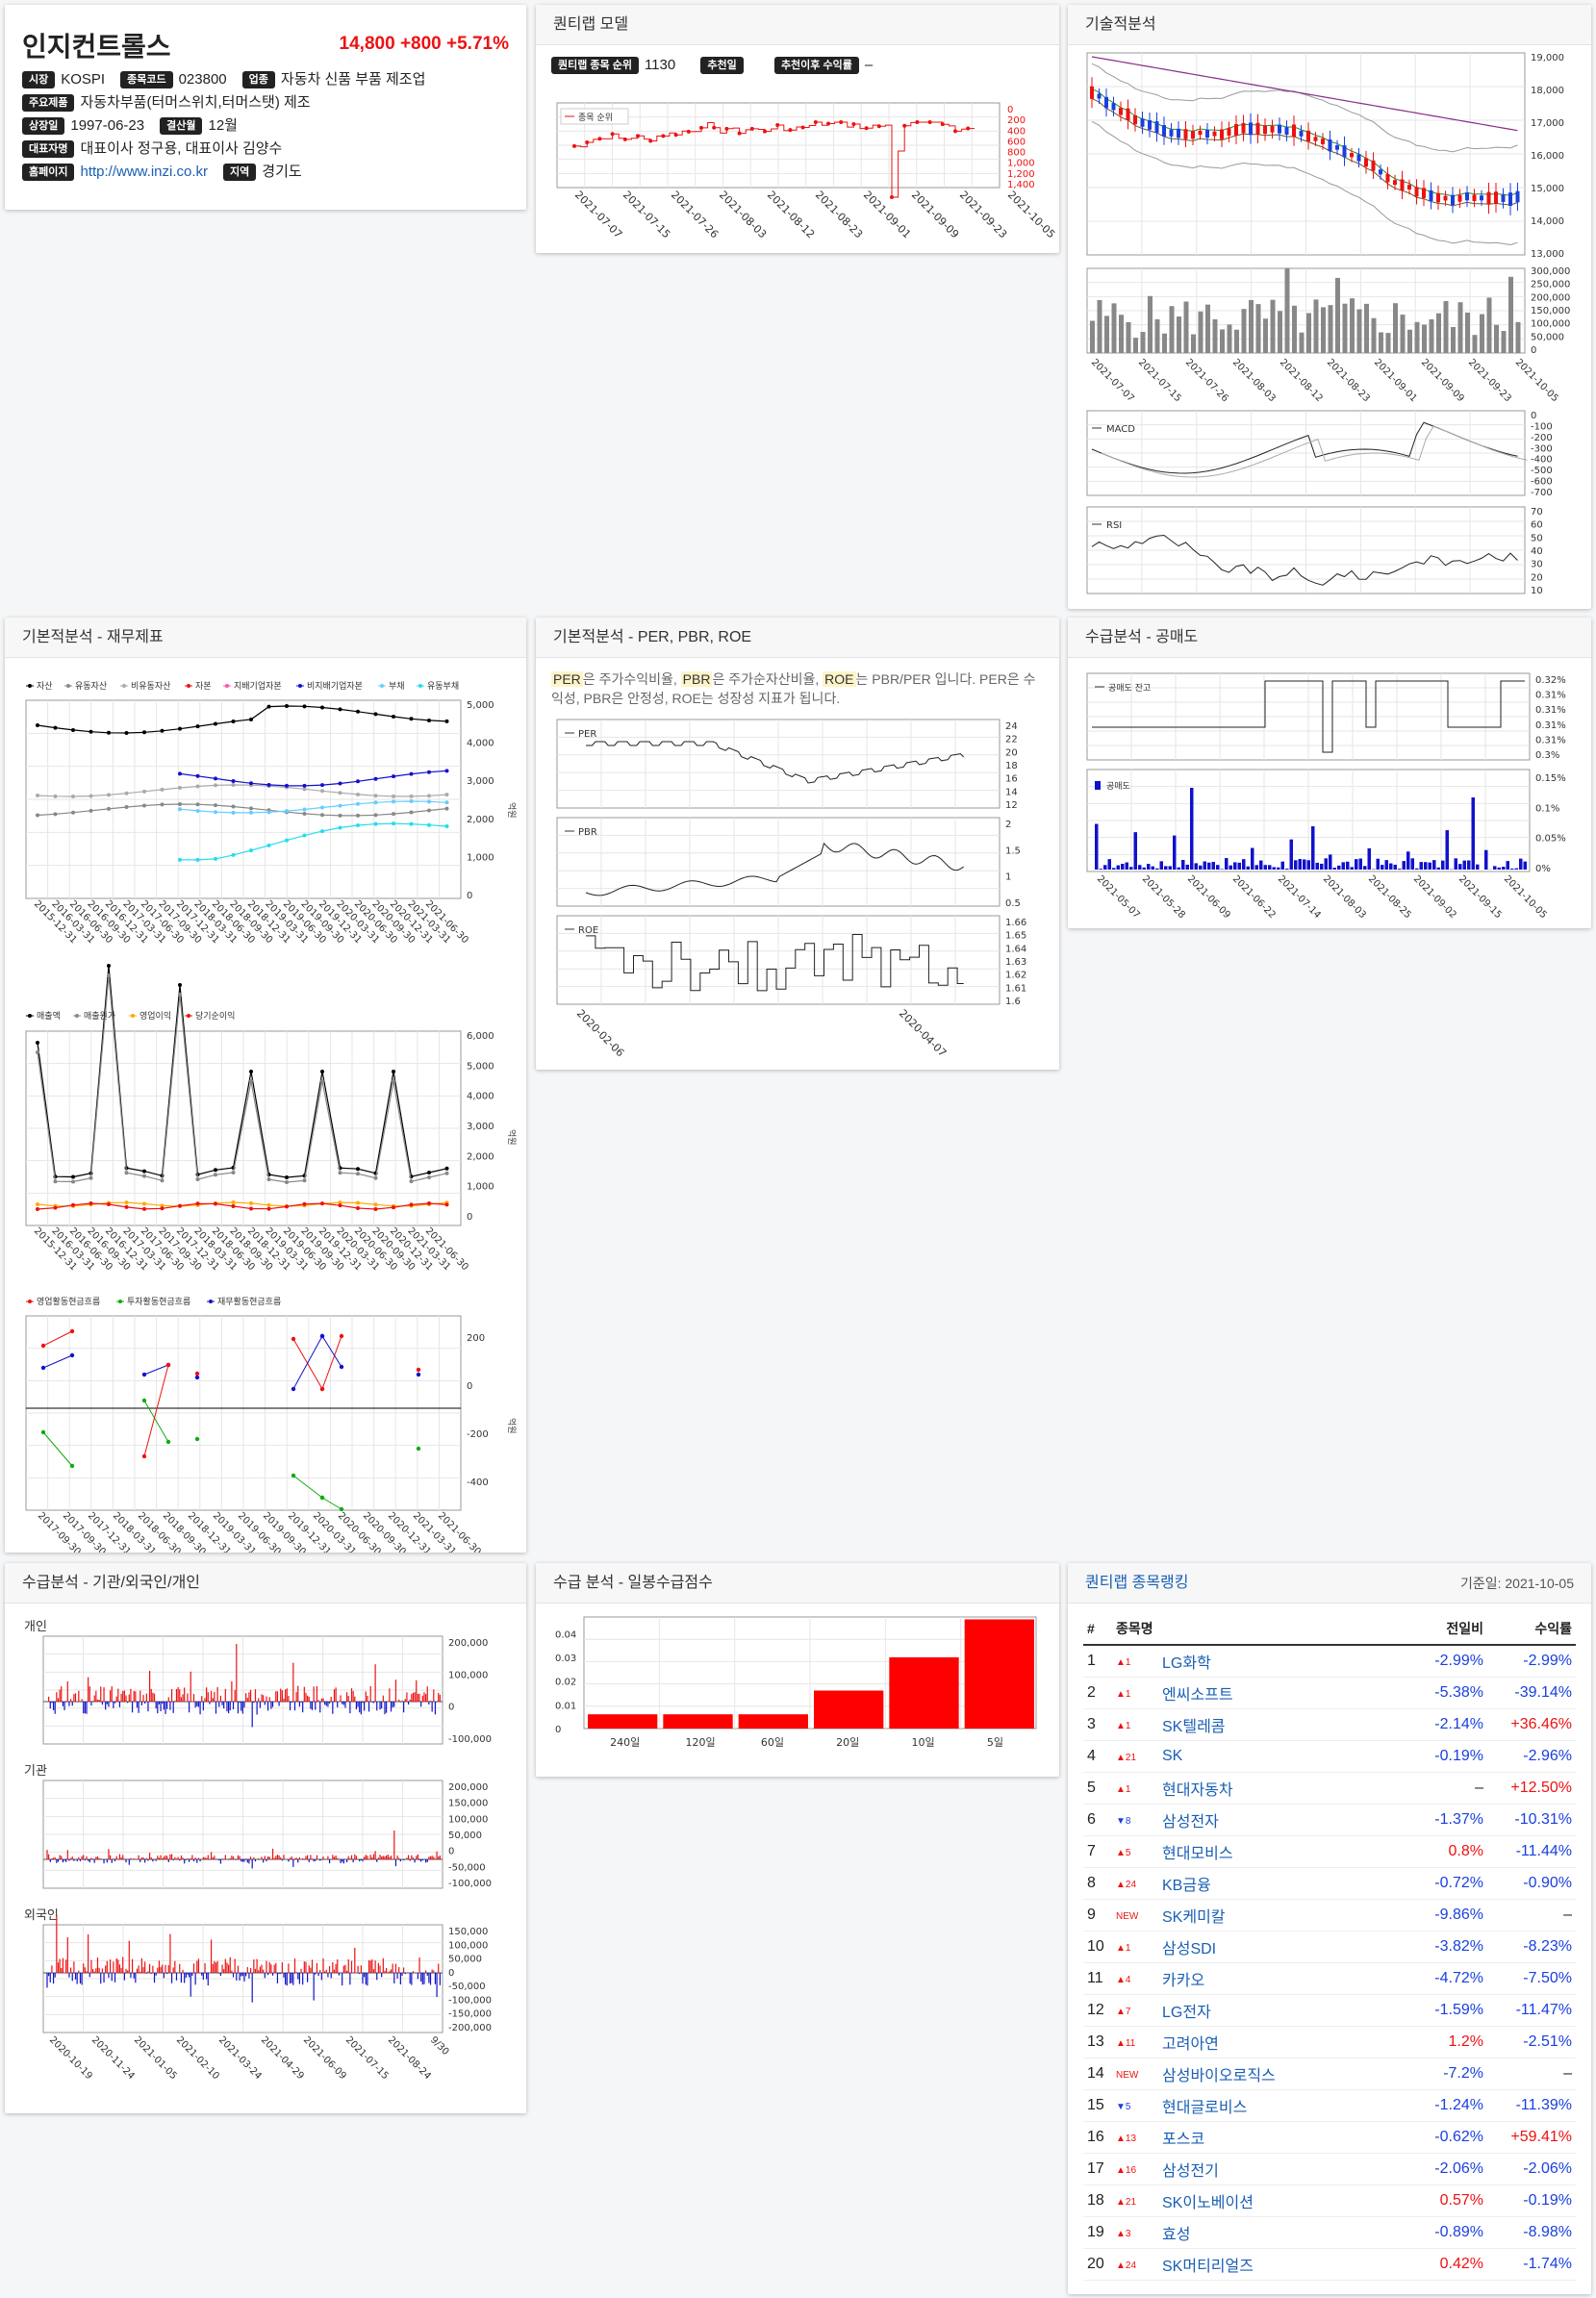  Describe the element at coordinates (35, 1627) in the screenshot. I see `group-label: 개인` at that location.